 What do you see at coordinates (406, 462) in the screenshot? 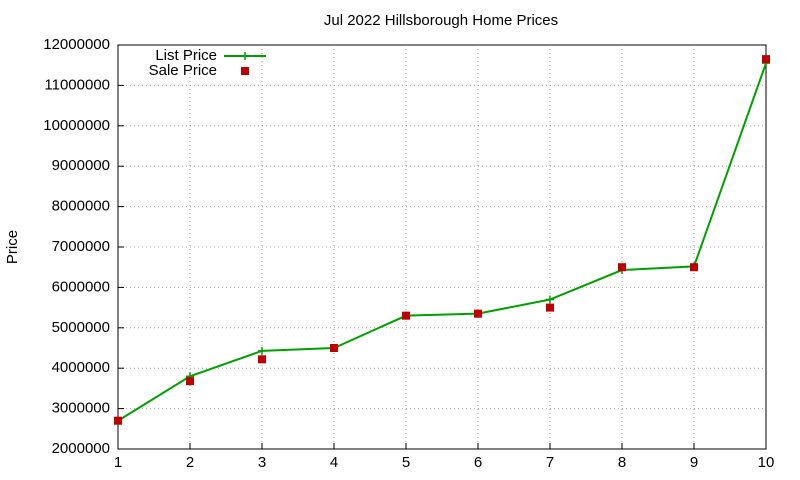
I see `x-tick-label: 5` at bounding box center [406, 462].